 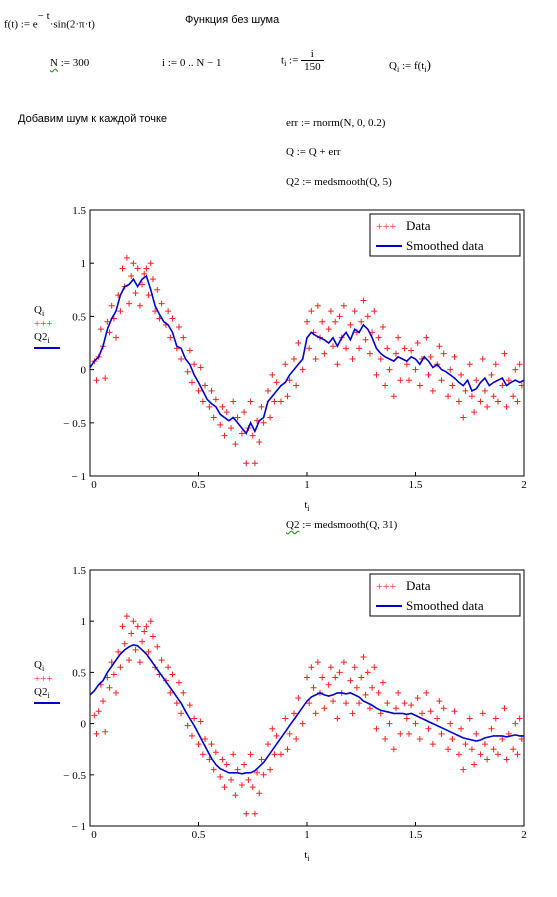 I want to click on noise-comment: Добавим шум к каждой точке, so click(x=92, y=119).